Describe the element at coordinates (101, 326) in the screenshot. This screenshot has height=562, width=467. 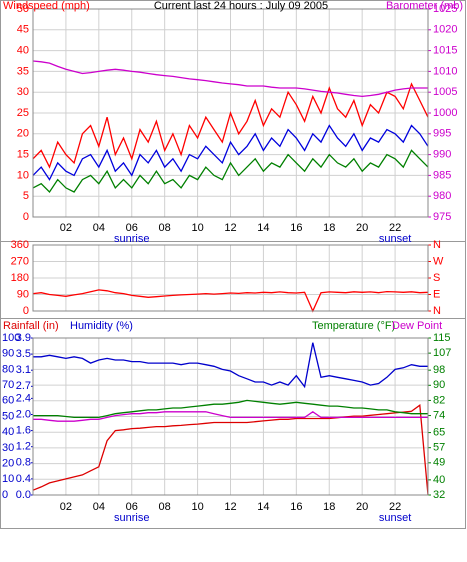
I see `legend-label: Humidity (%)` at that location.